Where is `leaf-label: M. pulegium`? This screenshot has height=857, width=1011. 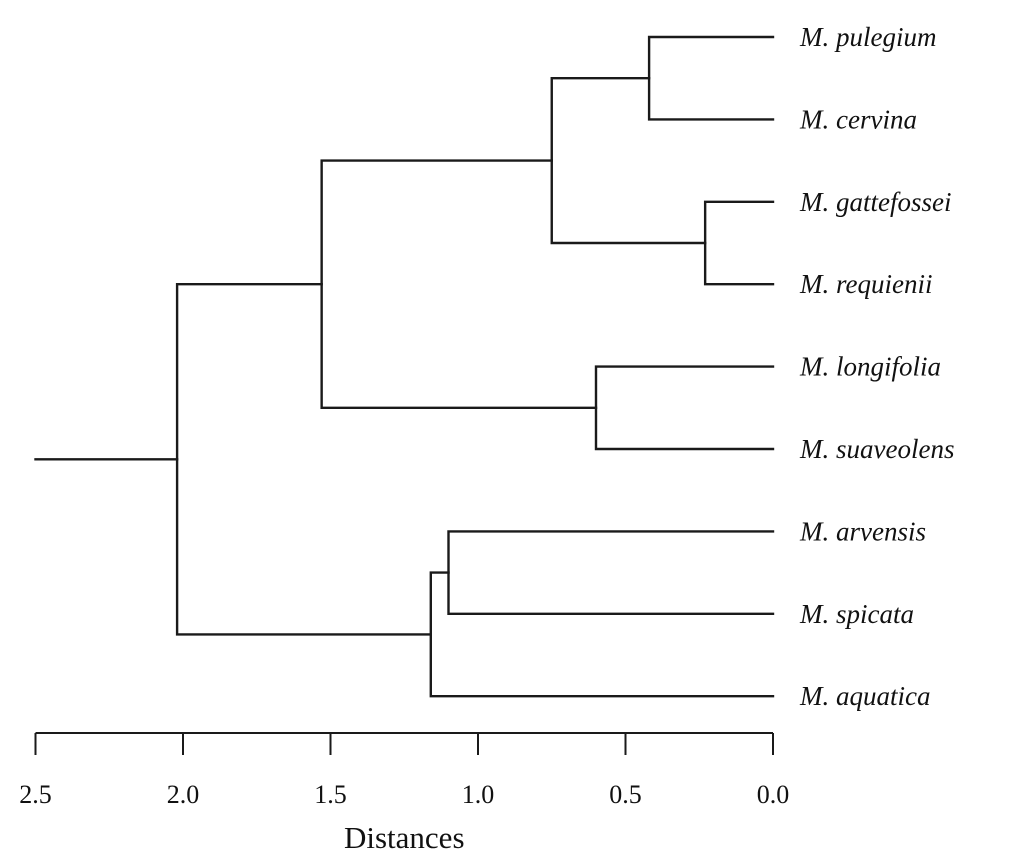 leaf-label: M. pulegium is located at coordinates (867, 37).